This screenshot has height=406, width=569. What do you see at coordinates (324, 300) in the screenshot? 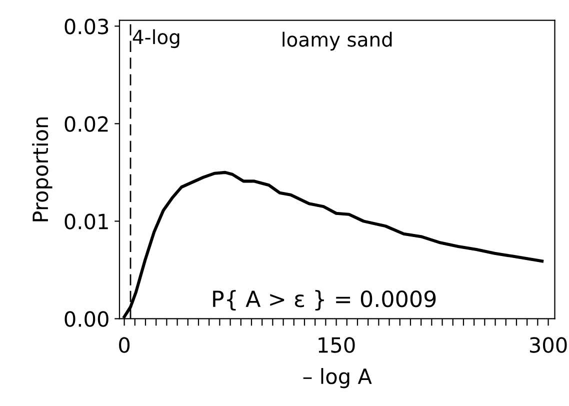
I see `annotation: P{ A > ε } = 0.0009` at bounding box center [324, 300].